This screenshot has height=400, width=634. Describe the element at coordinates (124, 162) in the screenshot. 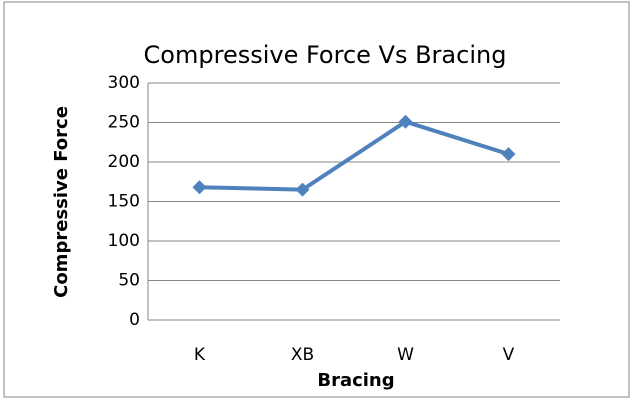

I see `y-tick-label: 200` at that location.